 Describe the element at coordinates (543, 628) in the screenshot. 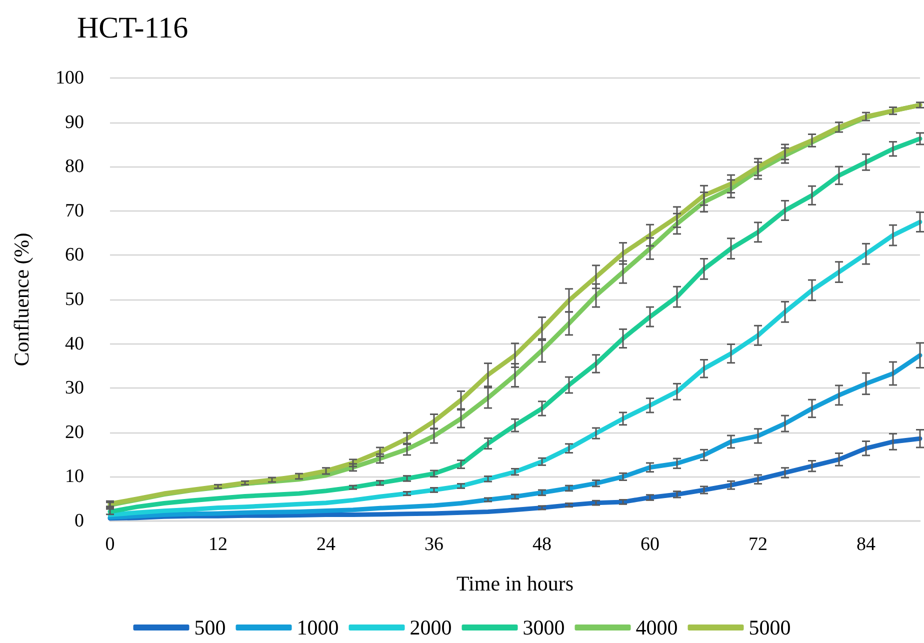

I see `legend-label: 3000` at that location.